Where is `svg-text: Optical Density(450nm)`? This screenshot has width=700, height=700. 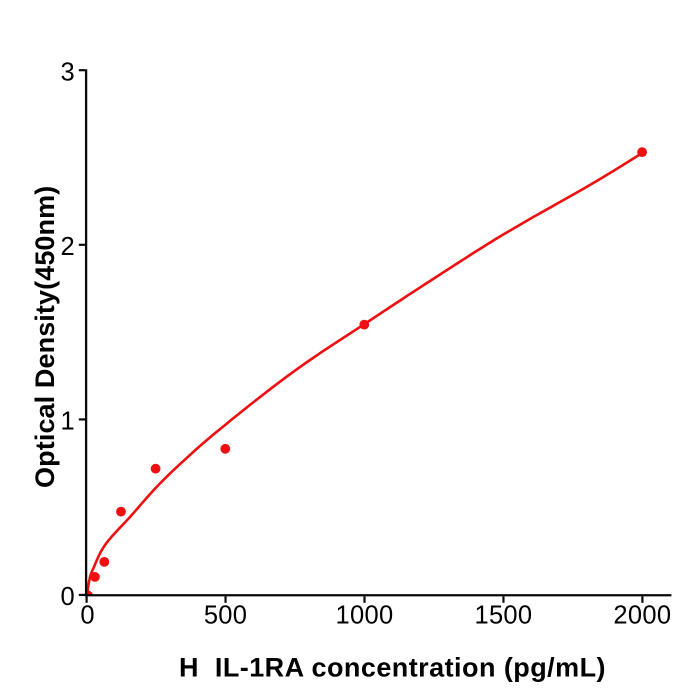 svg-text: Optical Density(450nm) is located at coordinates (45, 337).